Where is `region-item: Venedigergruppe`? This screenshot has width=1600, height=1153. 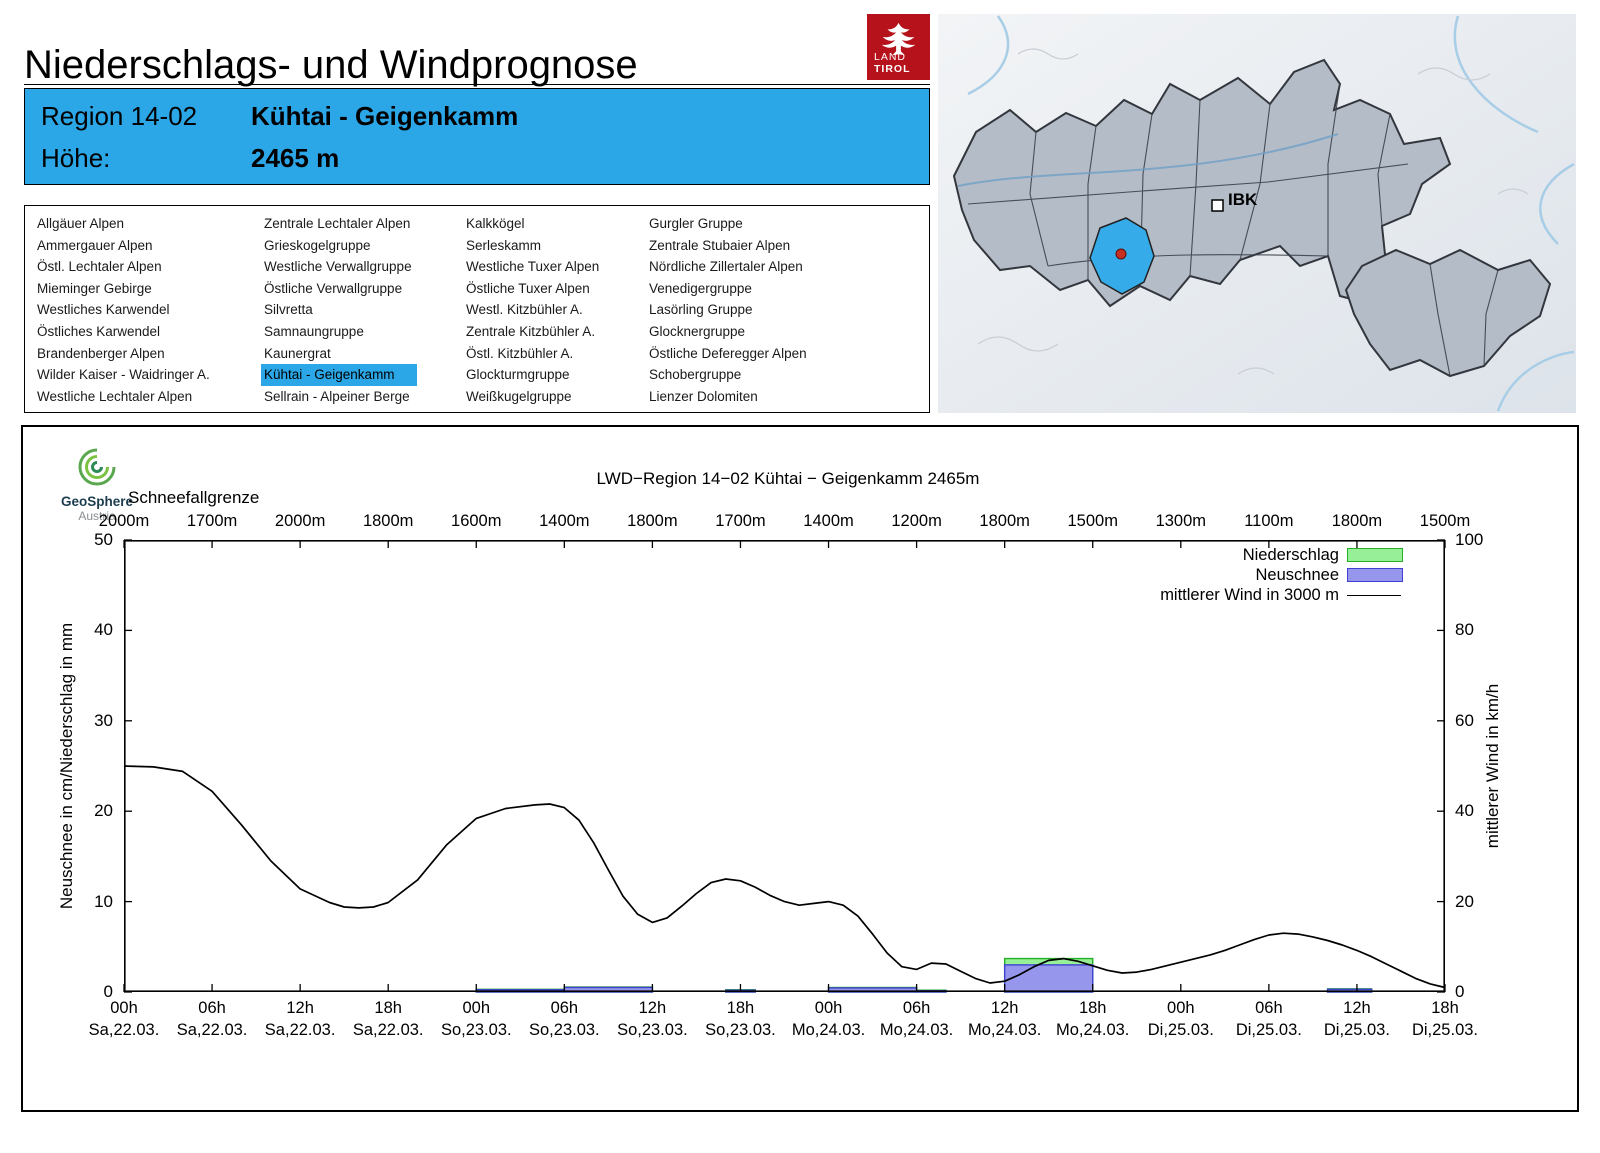 region-item: Venedigergruppe is located at coordinates (700, 288).